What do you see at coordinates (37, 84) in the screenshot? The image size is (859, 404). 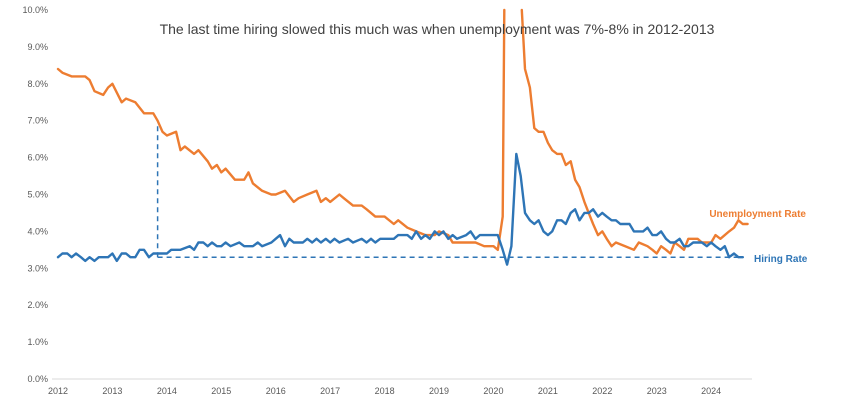 I see `y-tick-label: 8.0%` at bounding box center [37, 84].